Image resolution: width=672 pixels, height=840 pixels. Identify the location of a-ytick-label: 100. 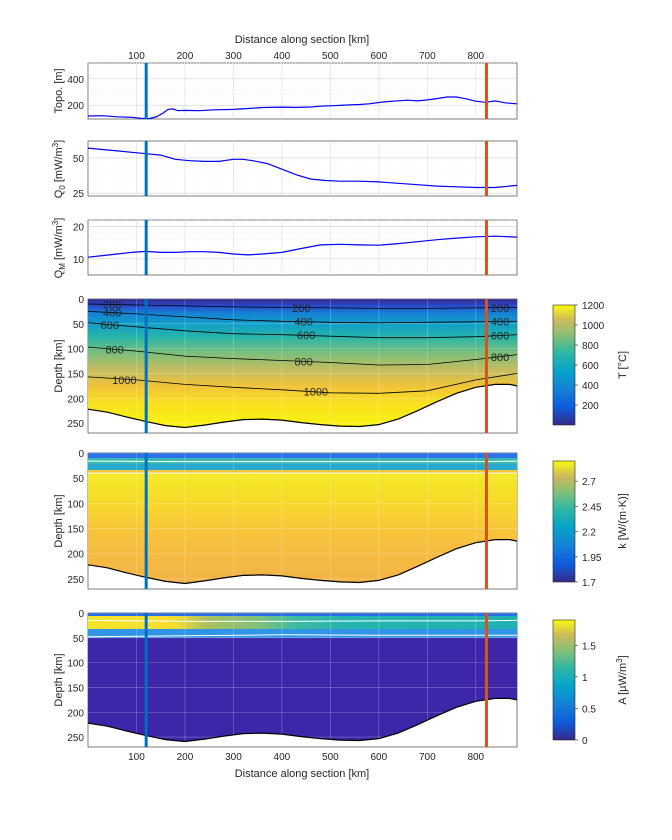
(75, 664).